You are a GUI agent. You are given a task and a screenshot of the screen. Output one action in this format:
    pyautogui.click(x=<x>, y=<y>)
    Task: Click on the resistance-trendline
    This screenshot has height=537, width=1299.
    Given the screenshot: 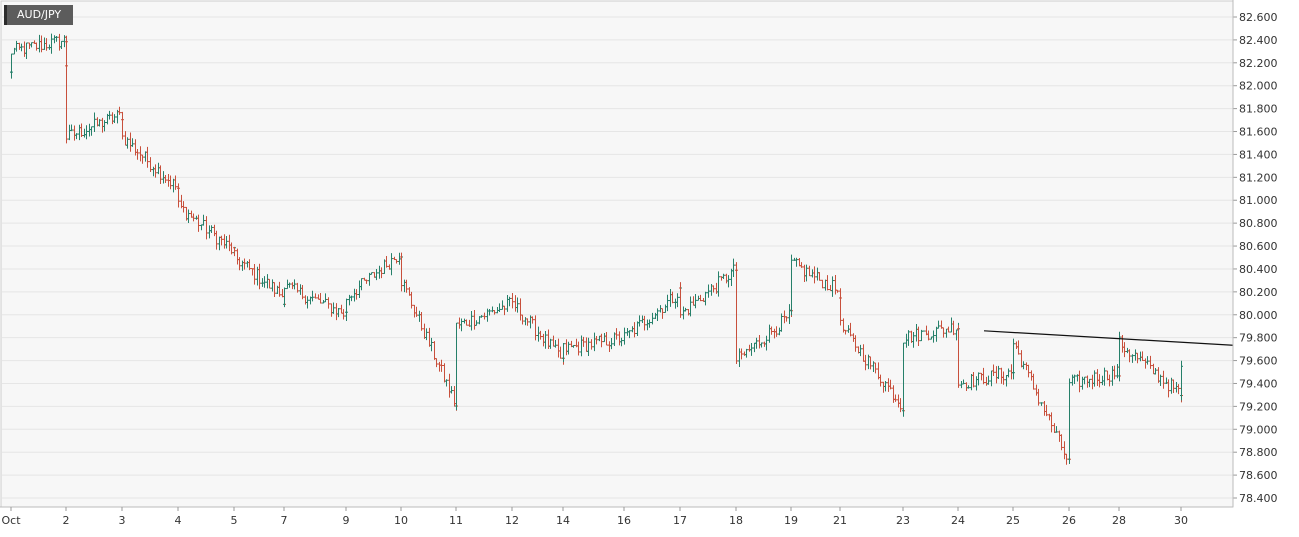 What is the action you would take?
    pyautogui.click(x=1108, y=338)
    